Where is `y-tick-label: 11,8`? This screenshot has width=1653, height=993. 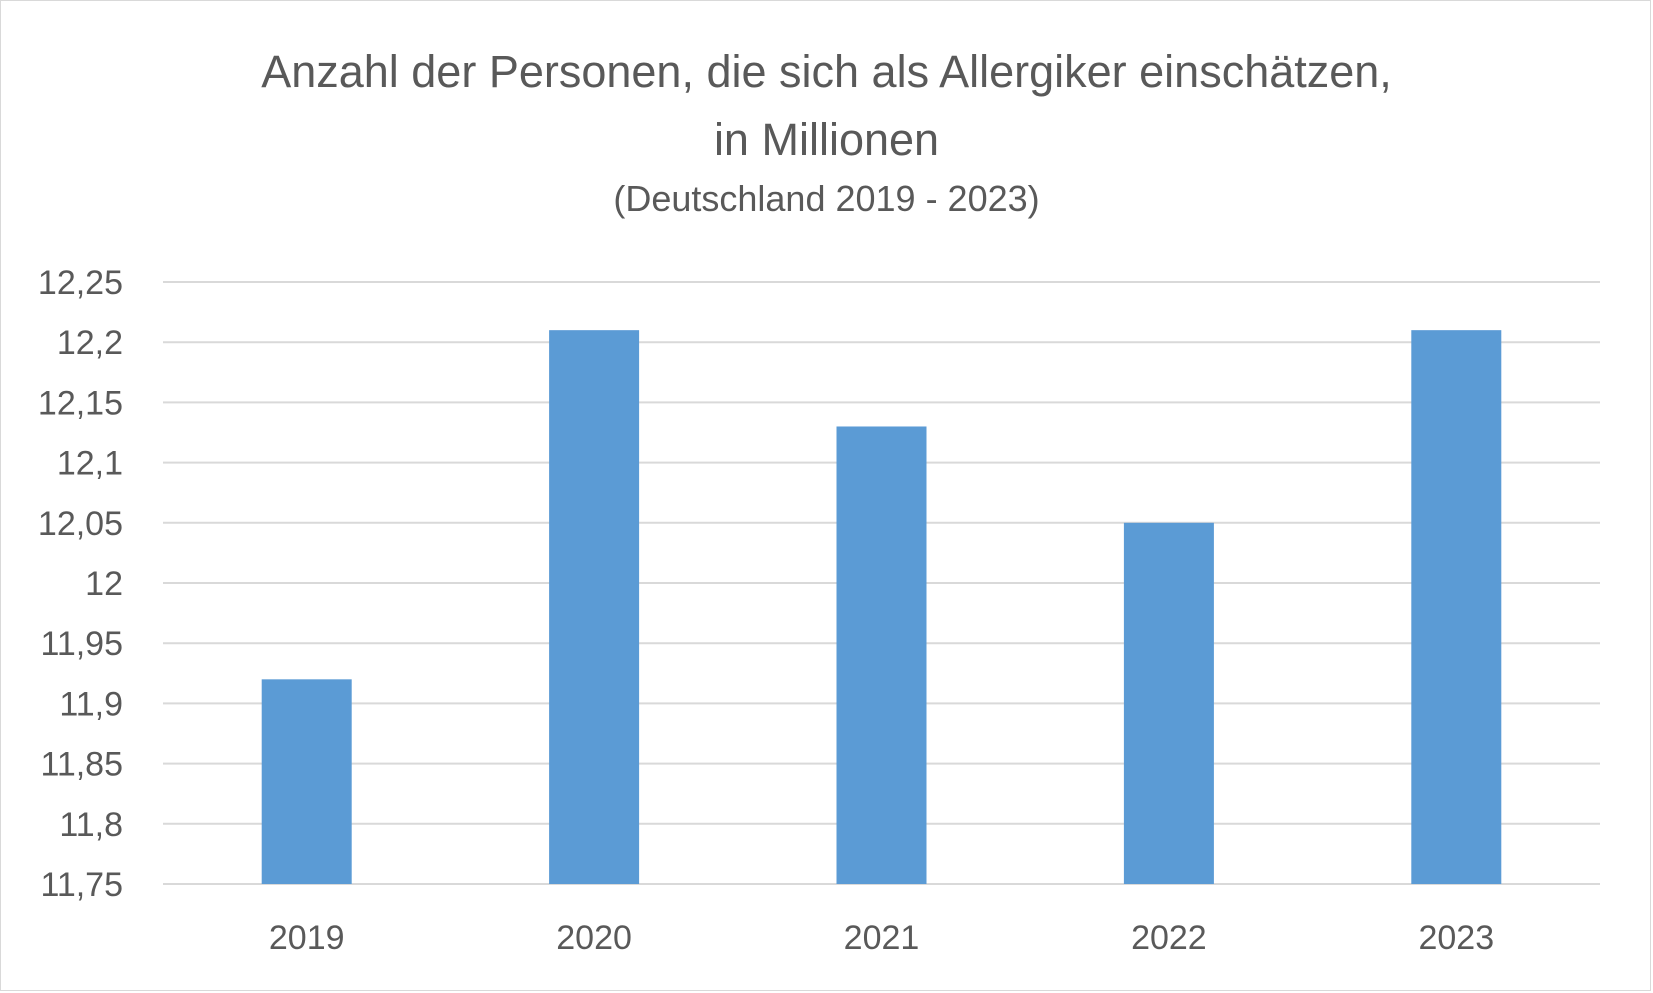
y-tick-label: 11,8 is located at coordinates (91, 825).